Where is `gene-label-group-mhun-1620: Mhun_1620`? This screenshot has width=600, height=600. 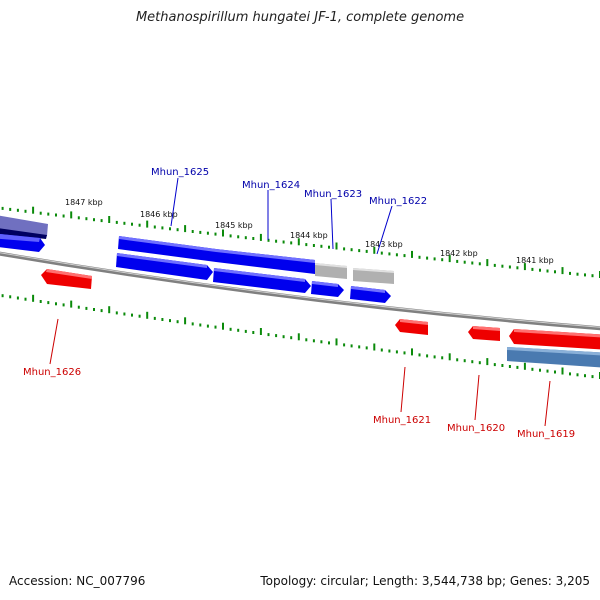 gene-label-group-mhun-1620: Mhun_1620 is located at coordinates (476, 404).